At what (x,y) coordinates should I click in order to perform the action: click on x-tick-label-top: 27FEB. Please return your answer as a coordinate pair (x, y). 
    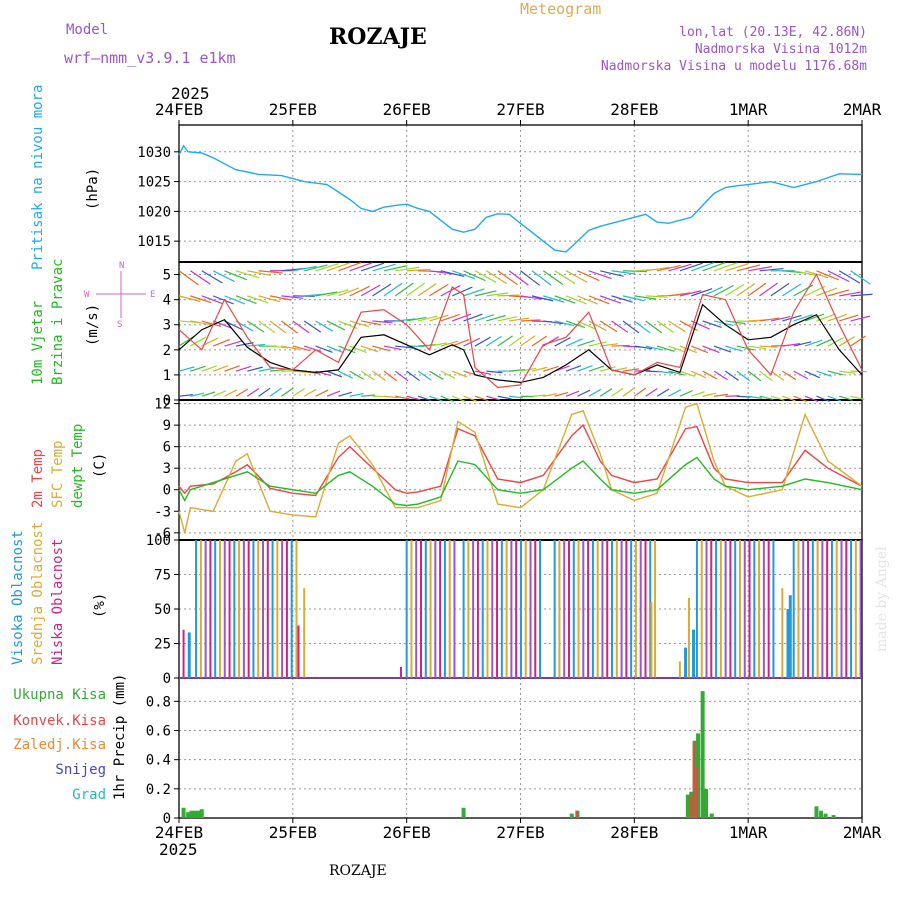
    Looking at the image, I should click on (520, 109).